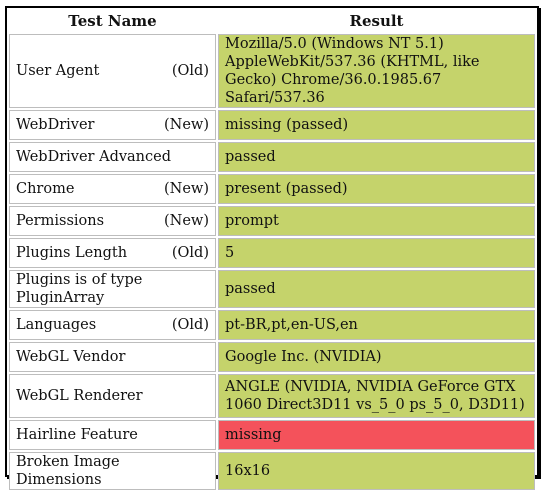 The height and width of the screenshot is (492, 545). What do you see at coordinates (376, 357) in the screenshot?
I see `result-cell: Google Inc. (NVIDIA)` at bounding box center [376, 357].